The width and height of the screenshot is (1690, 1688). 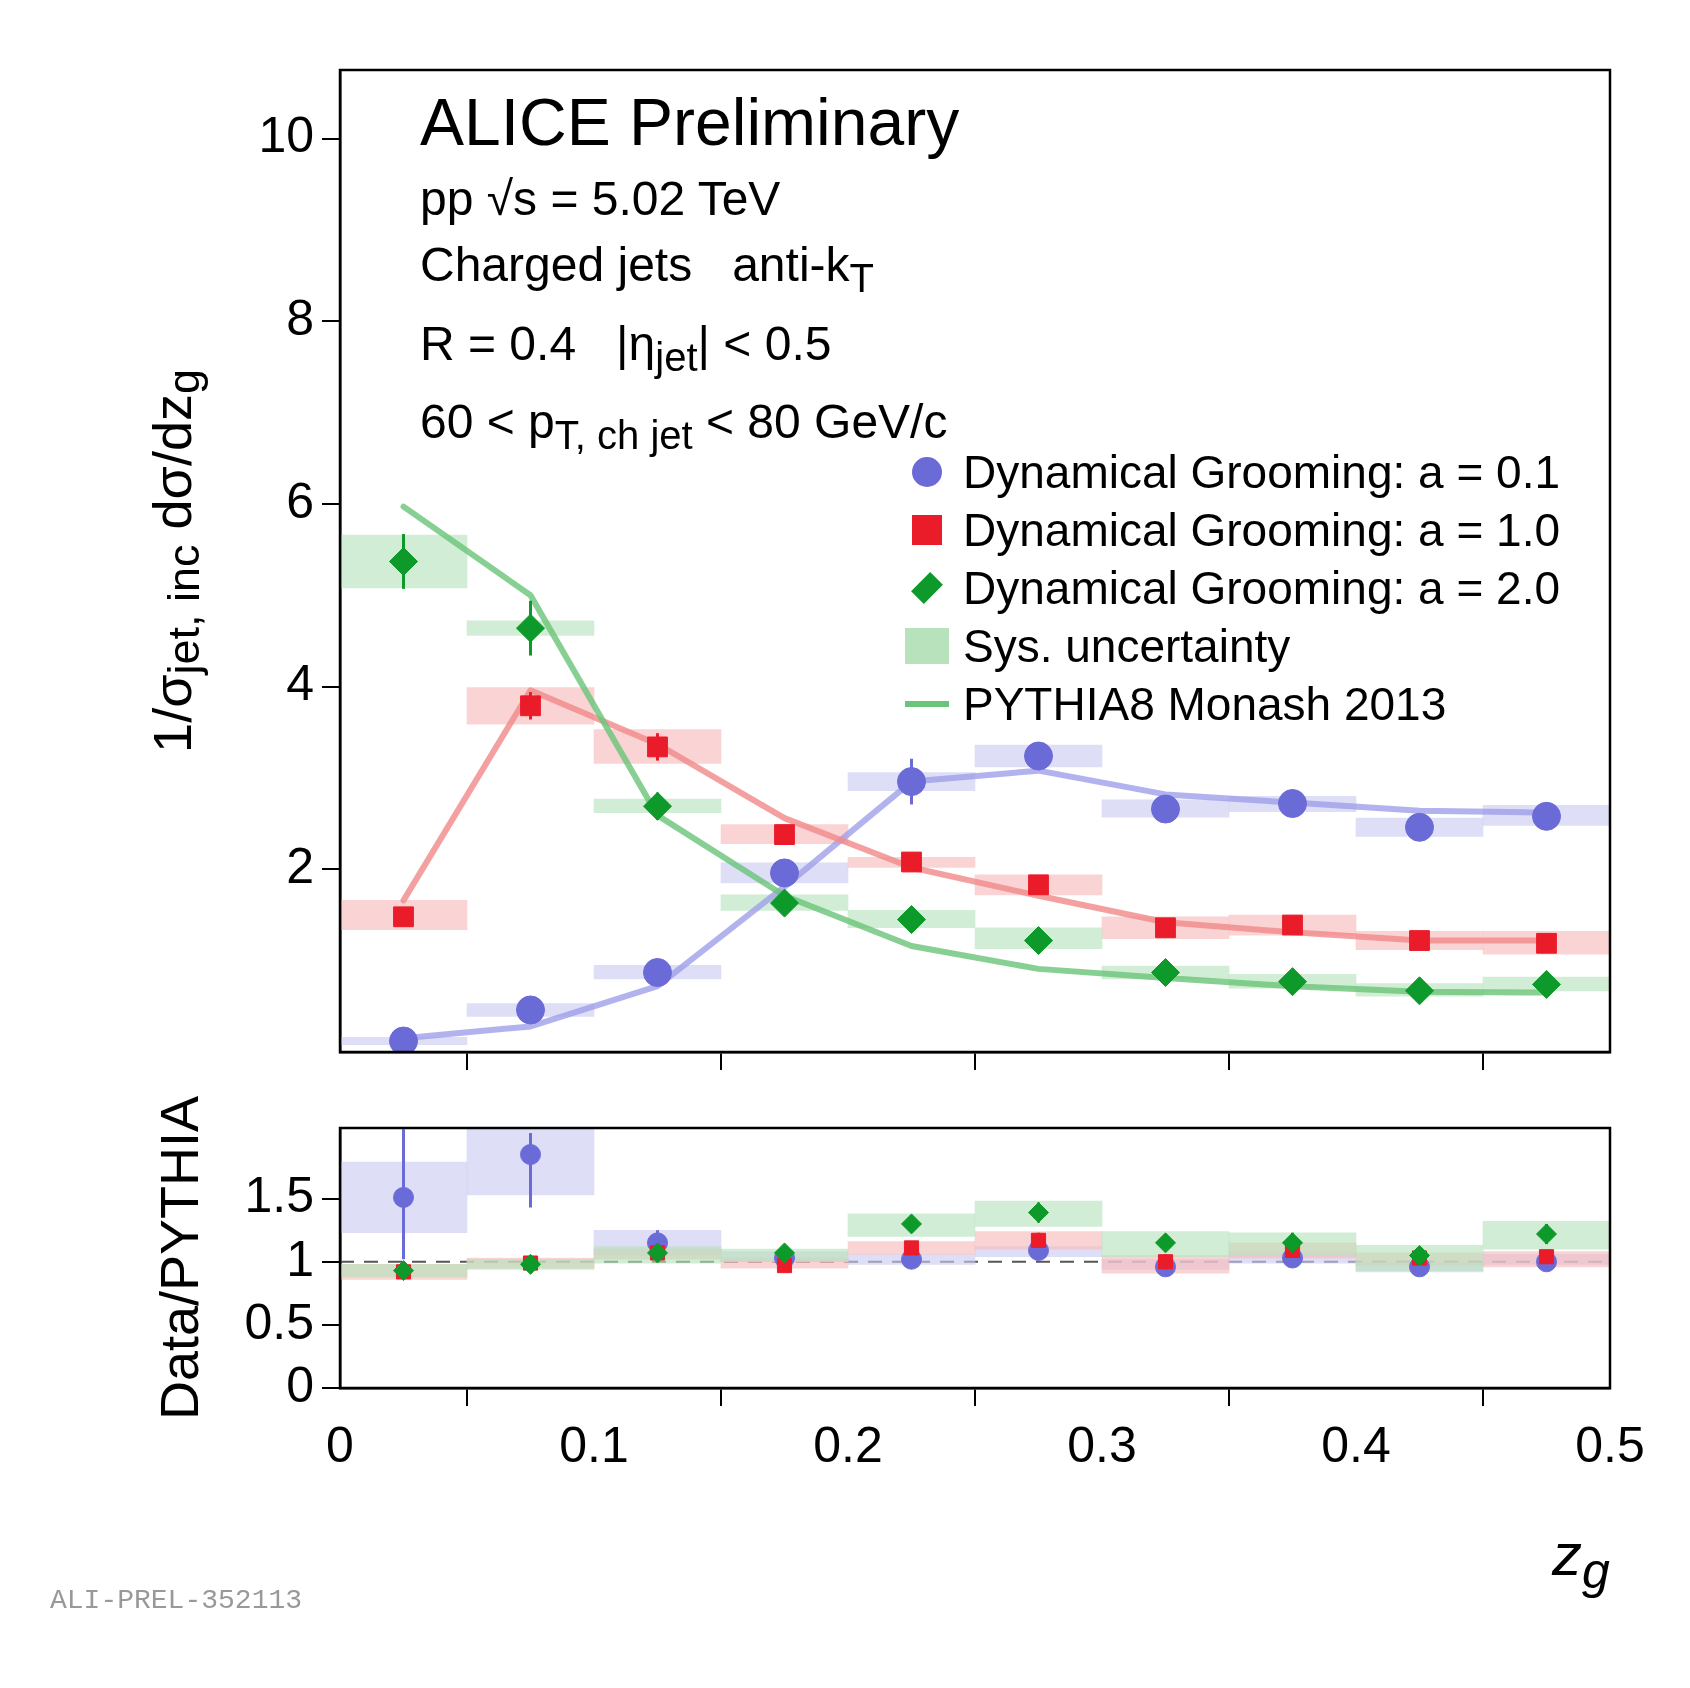 I want to click on annotation: 60 < p$_{T, ch jet}$ < 80 GeV/c, so click(x=684, y=426).